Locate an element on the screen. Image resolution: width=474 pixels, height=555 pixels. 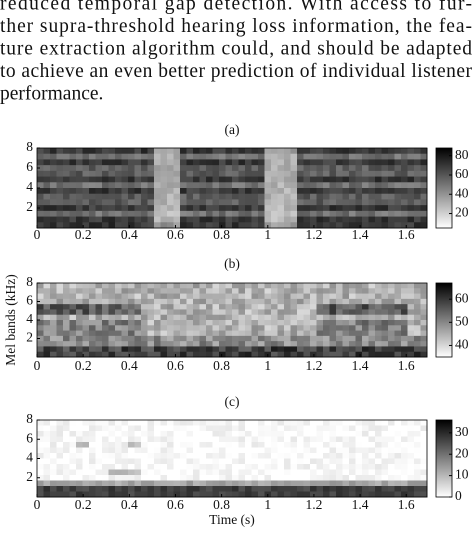
x-tick-label: 0.4 is located at coordinates (129, 234).